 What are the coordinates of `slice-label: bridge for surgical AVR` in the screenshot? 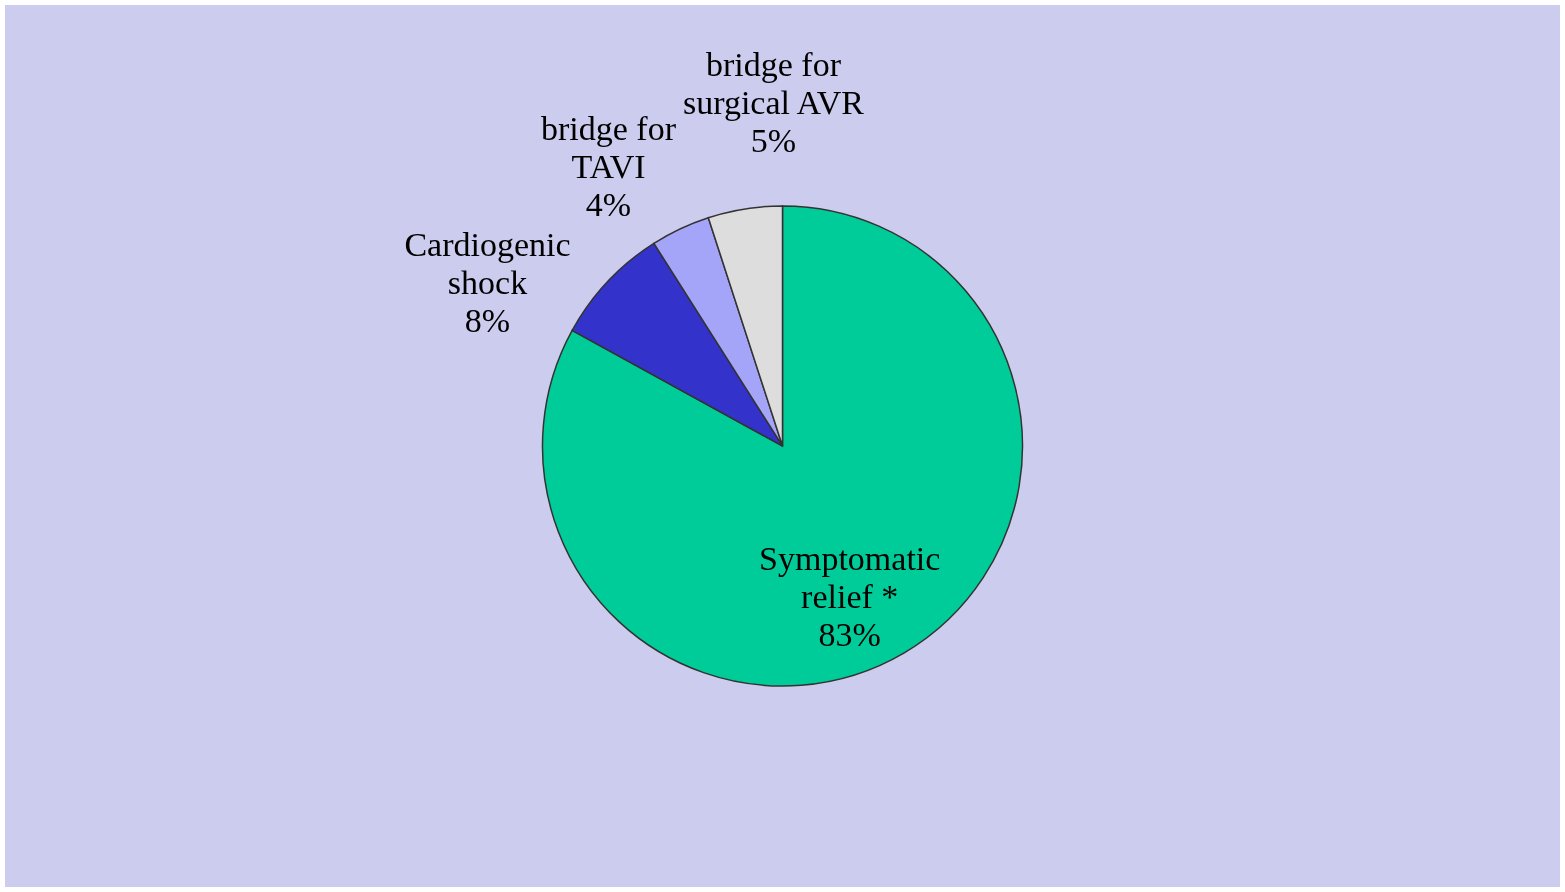 It's located at (773, 83).